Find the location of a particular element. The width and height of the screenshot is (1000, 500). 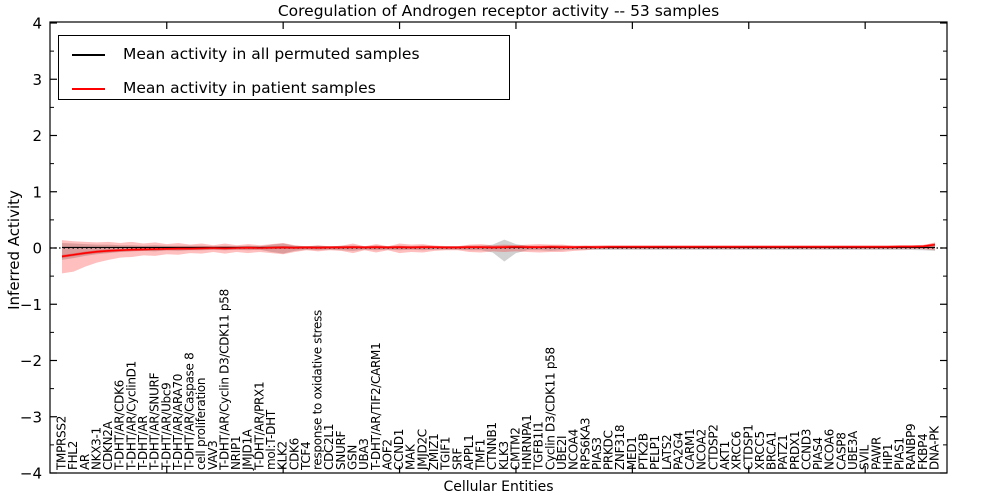

x-tick-label: NCOA6 is located at coordinates (830, 449).